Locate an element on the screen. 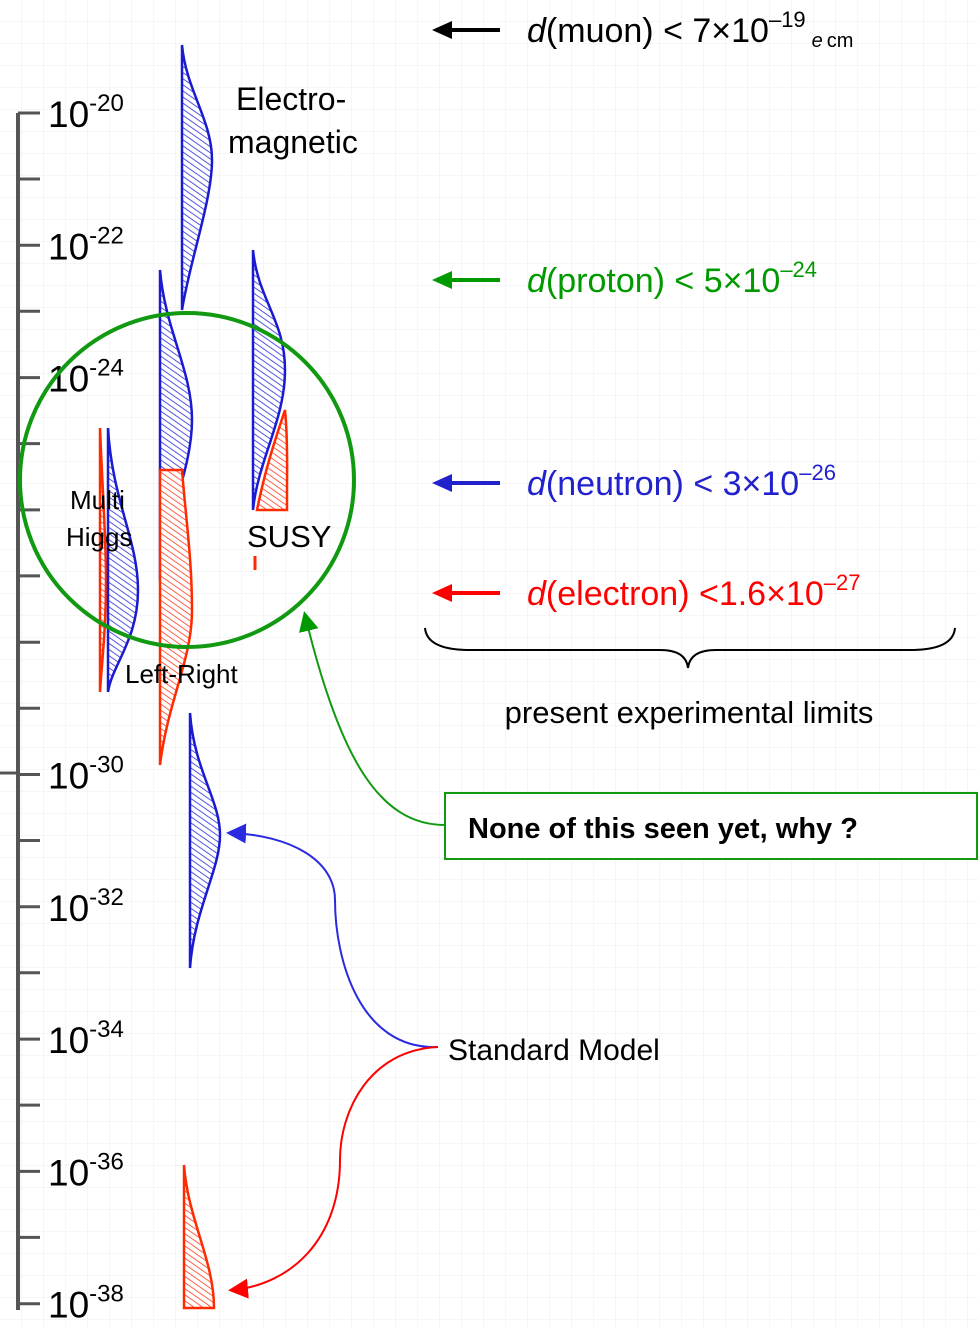 The image size is (978, 1327). tick-label: 10-20 is located at coordinates (86, 112).